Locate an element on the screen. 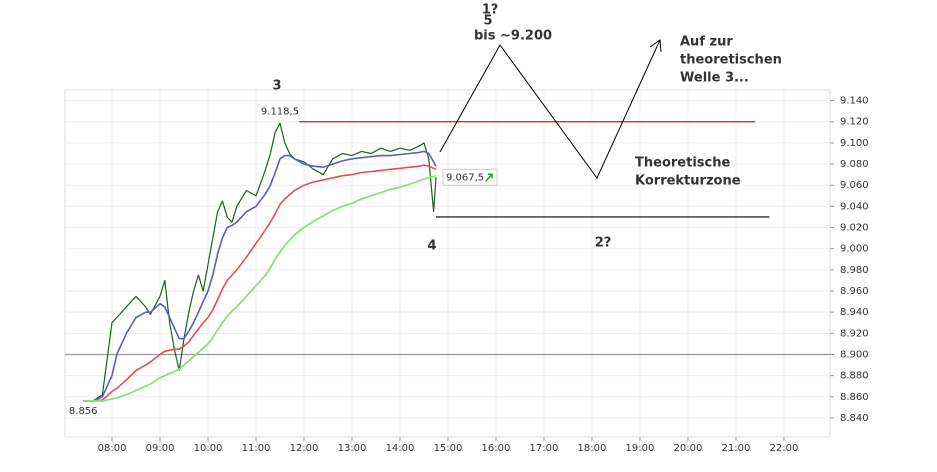  y-tick-label: 9.000 is located at coordinates (854, 249).